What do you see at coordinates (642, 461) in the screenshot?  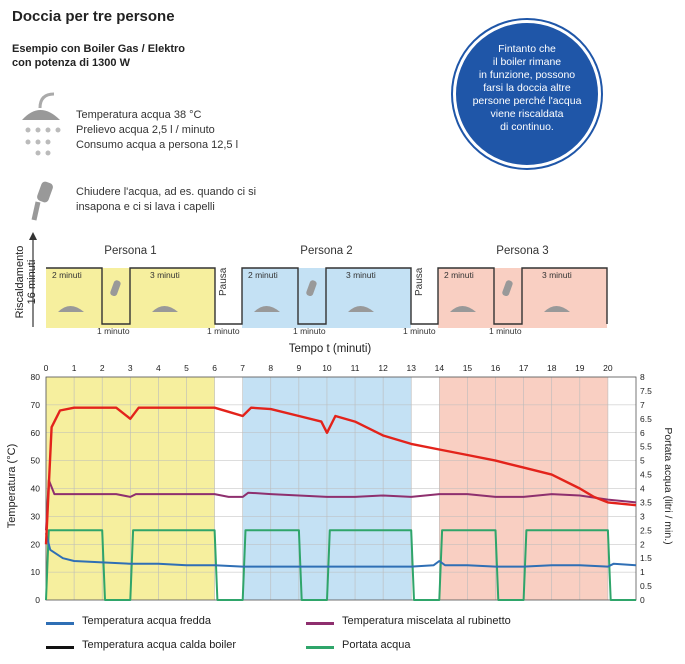 I see `y-right-tick-label: 5` at bounding box center [642, 461].